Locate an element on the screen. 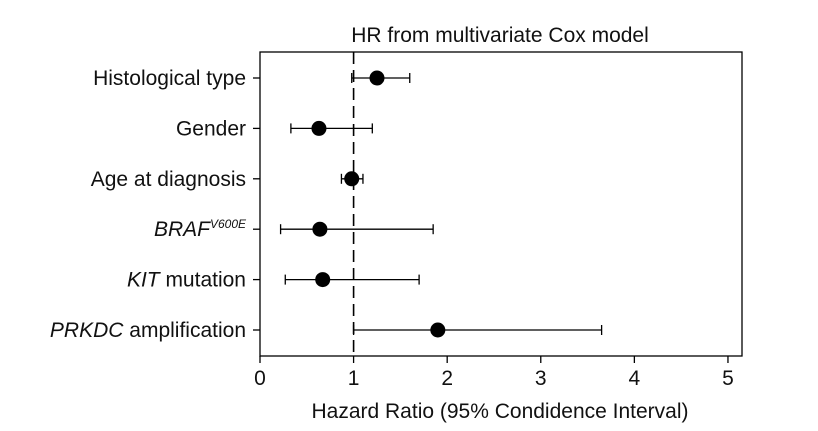 The height and width of the screenshot is (431, 818). row-label-2: Age at diagnosis is located at coordinates (168, 179).